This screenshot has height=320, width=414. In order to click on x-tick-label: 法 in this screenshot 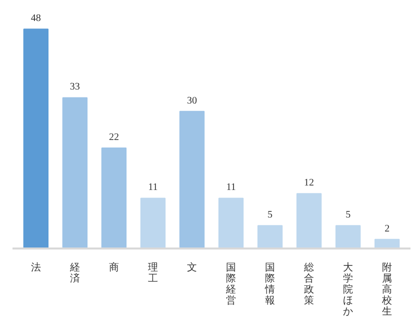, I will do `click(35, 268)`.